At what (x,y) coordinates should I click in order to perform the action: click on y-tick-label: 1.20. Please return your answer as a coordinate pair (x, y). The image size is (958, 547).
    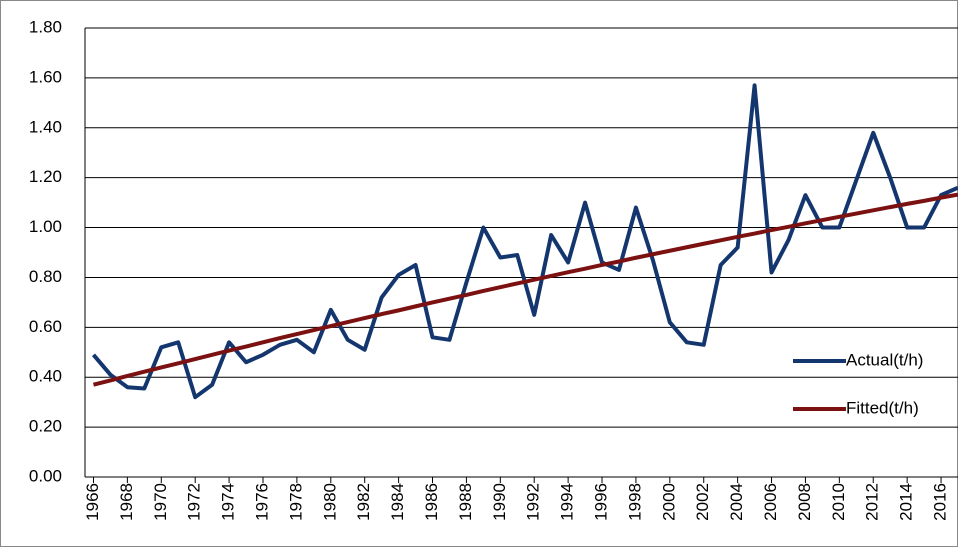
    Looking at the image, I should click on (45, 176).